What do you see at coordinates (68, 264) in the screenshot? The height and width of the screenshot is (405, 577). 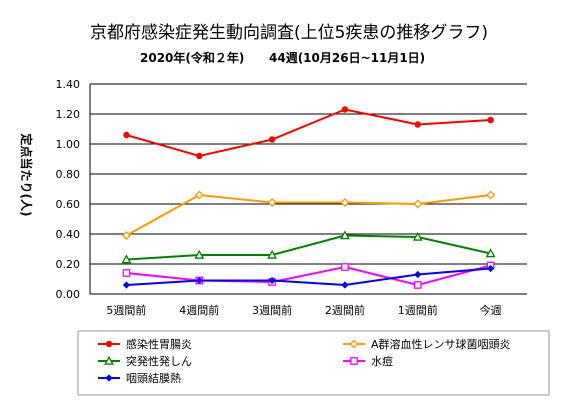 I see `y-tick-label: 0.20` at bounding box center [68, 264].